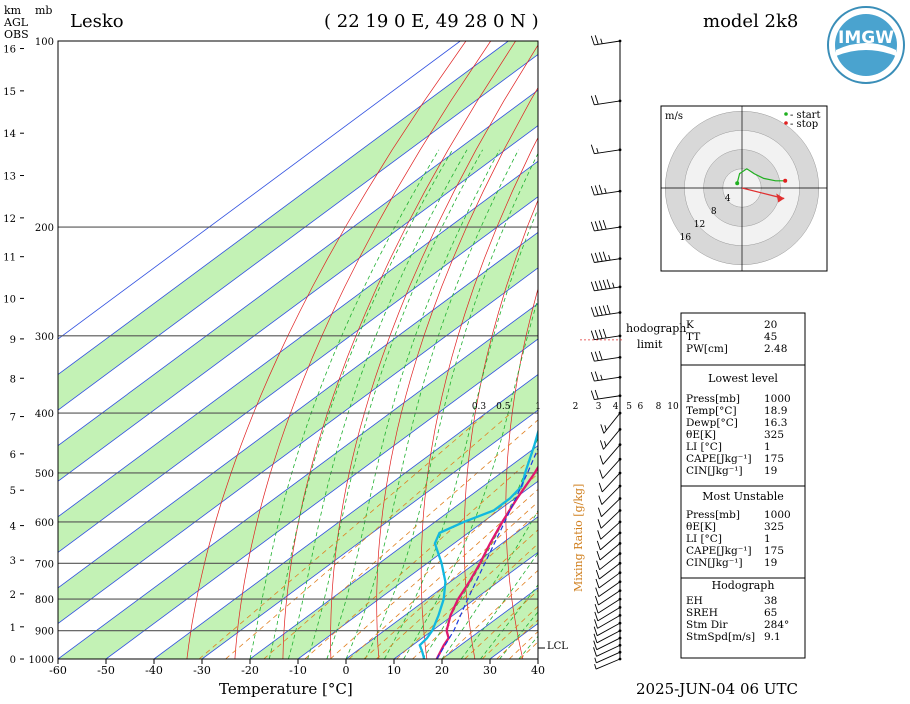  Describe the element at coordinates (770, 613) in the screenshot. I see `table-value: 65` at that location.